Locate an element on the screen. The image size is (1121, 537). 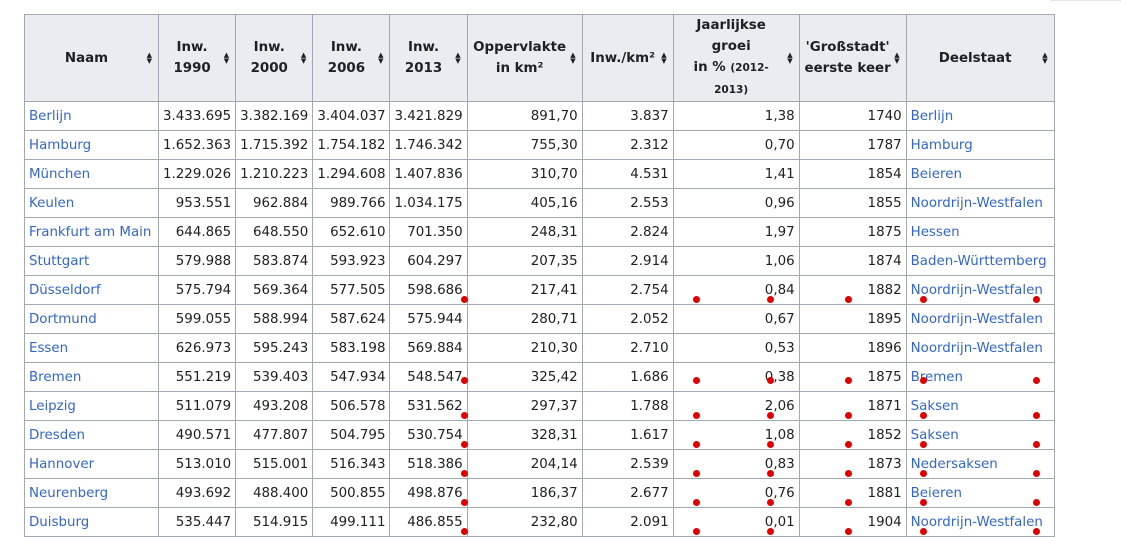
value-cell: 1,06 is located at coordinates (736, 261).